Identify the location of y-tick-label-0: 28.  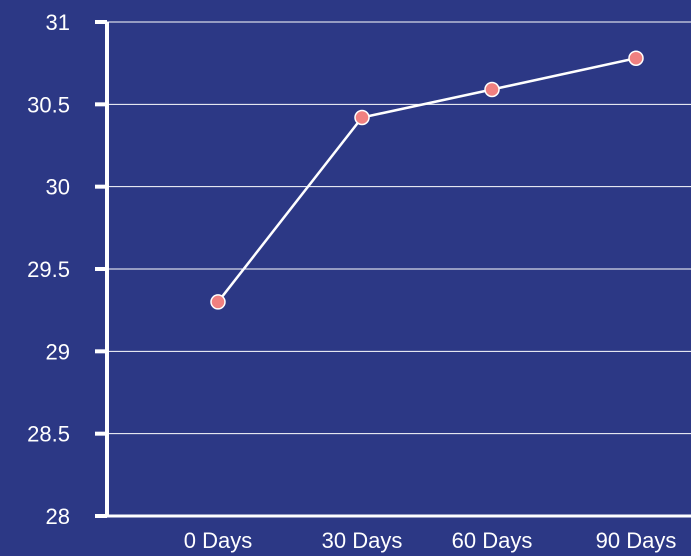
(58, 516).